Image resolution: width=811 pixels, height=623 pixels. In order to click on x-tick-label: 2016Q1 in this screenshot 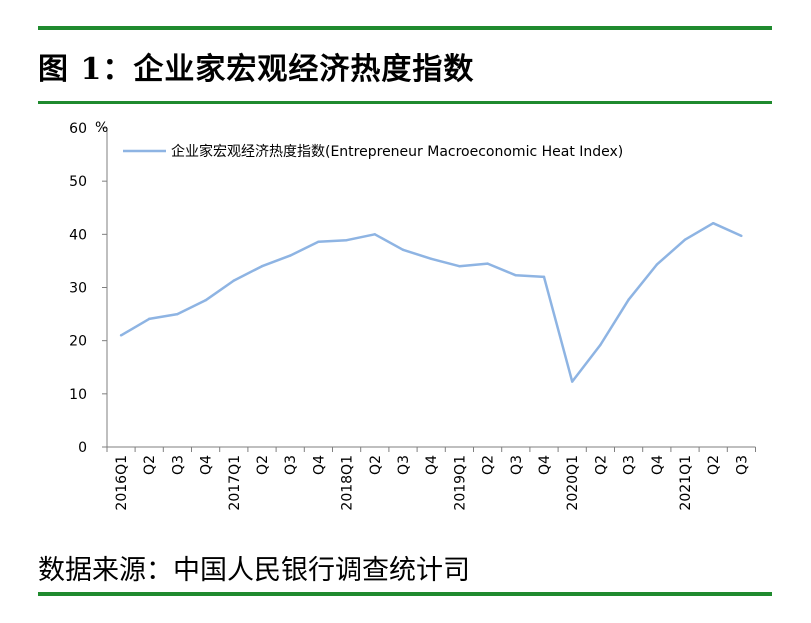, I will do `click(122, 483)`.